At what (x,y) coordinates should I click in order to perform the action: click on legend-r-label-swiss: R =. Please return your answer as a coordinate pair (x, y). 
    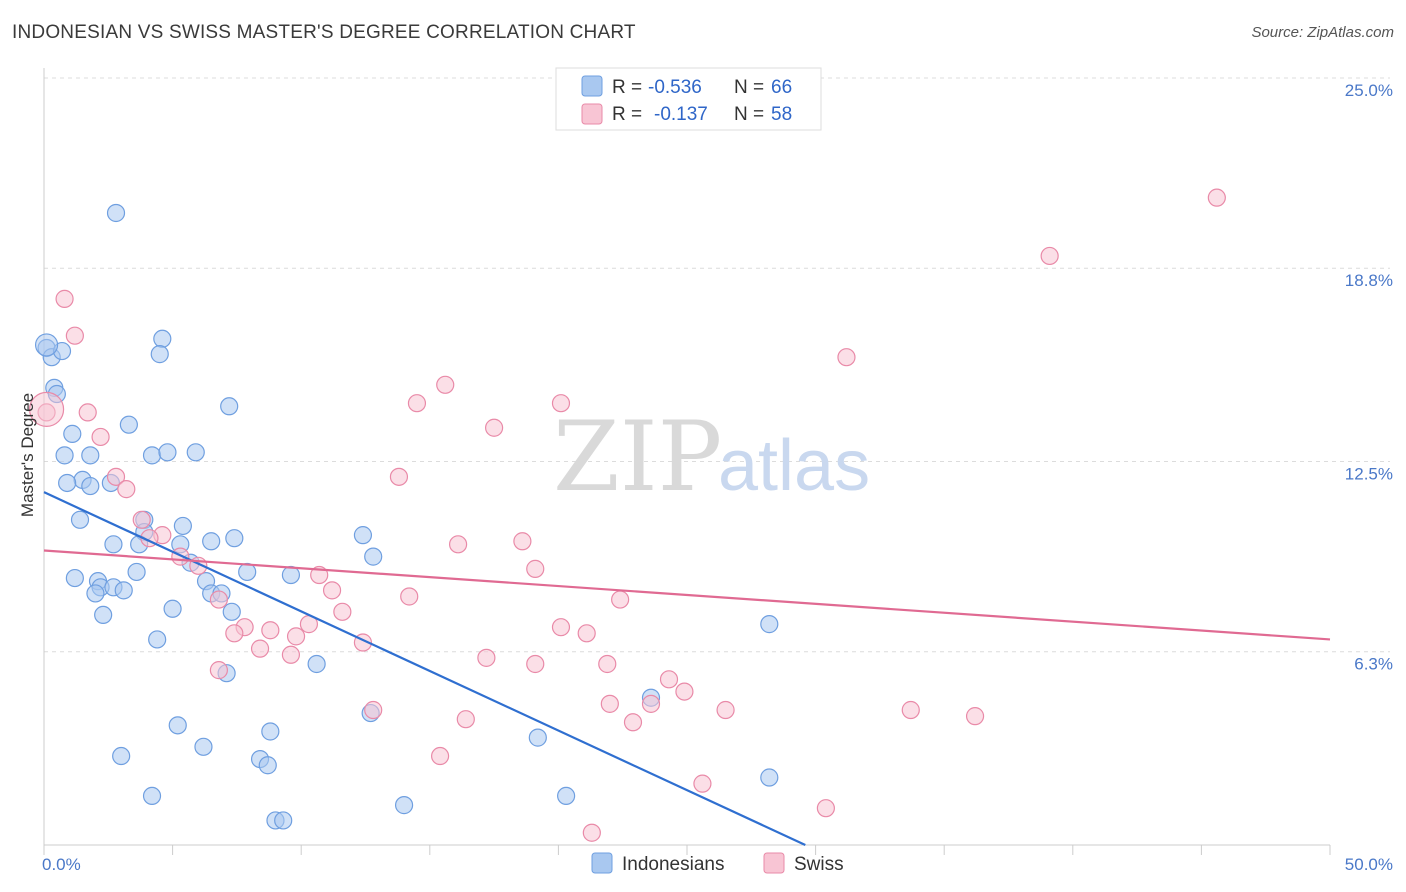
    Looking at the image, I should click on (627, 114).